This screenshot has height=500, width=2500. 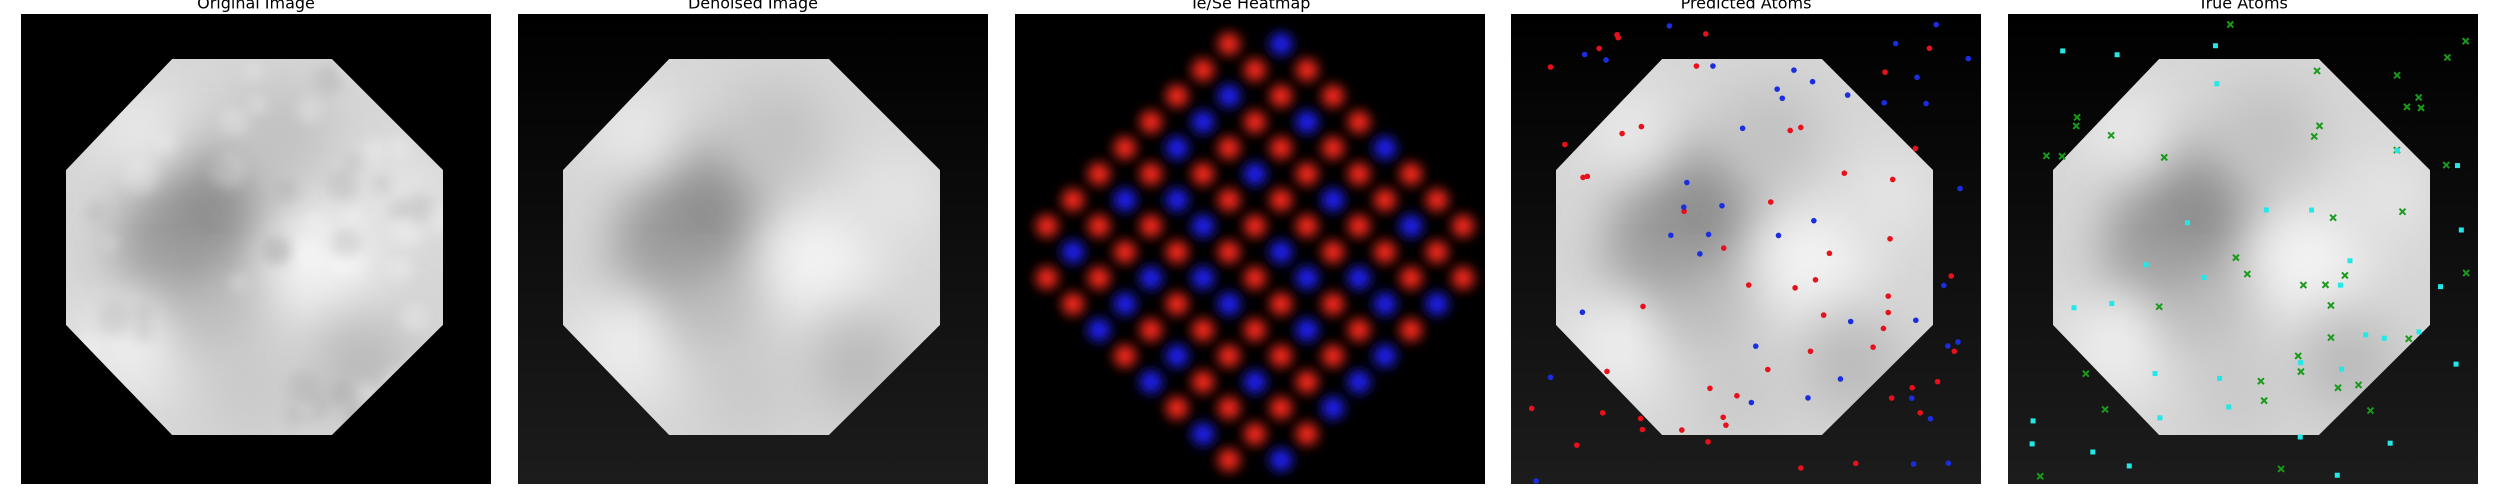 I want to click on panel-title: True Atoms, so click(x=2242, y=6).